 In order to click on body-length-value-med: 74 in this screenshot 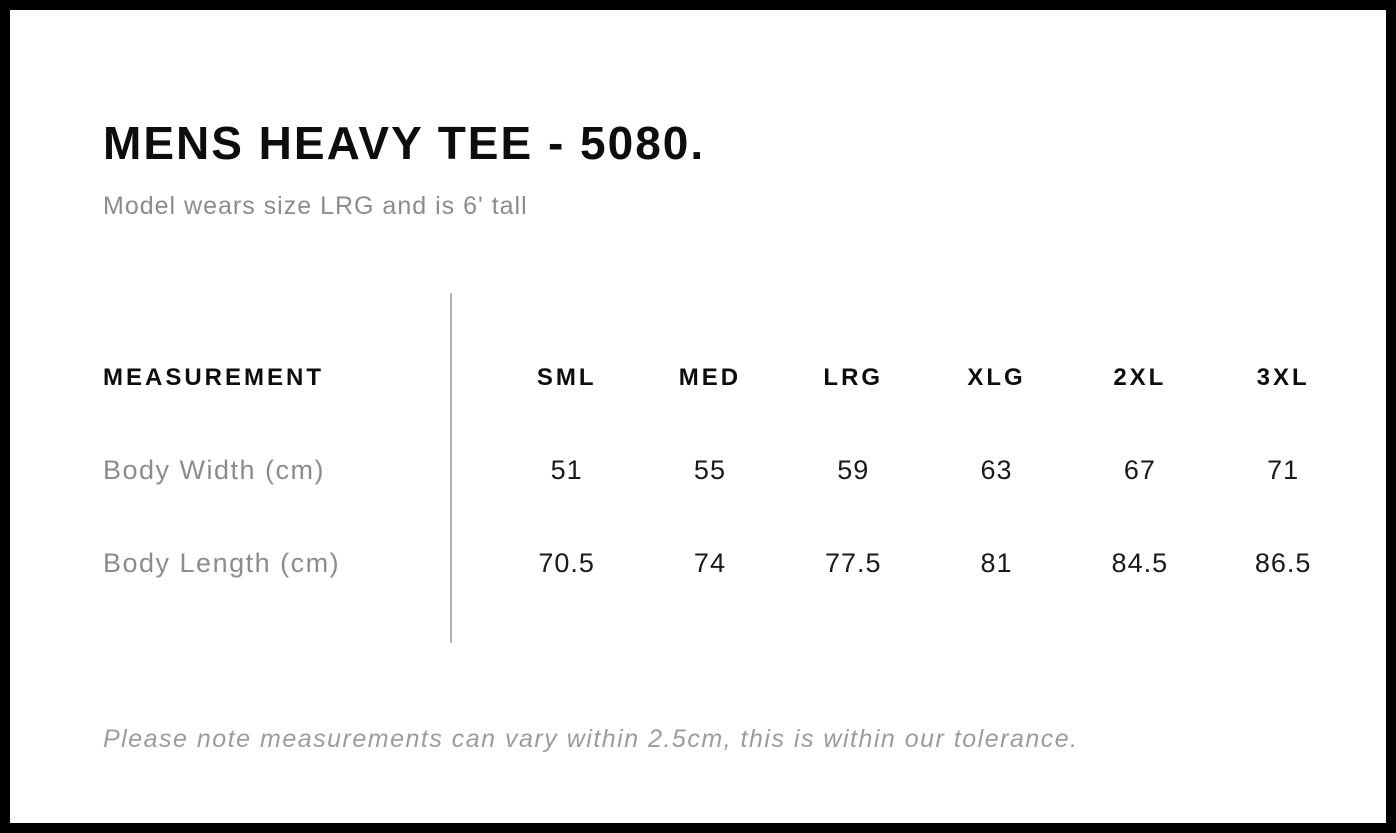, I will do `click(709, 563)`.